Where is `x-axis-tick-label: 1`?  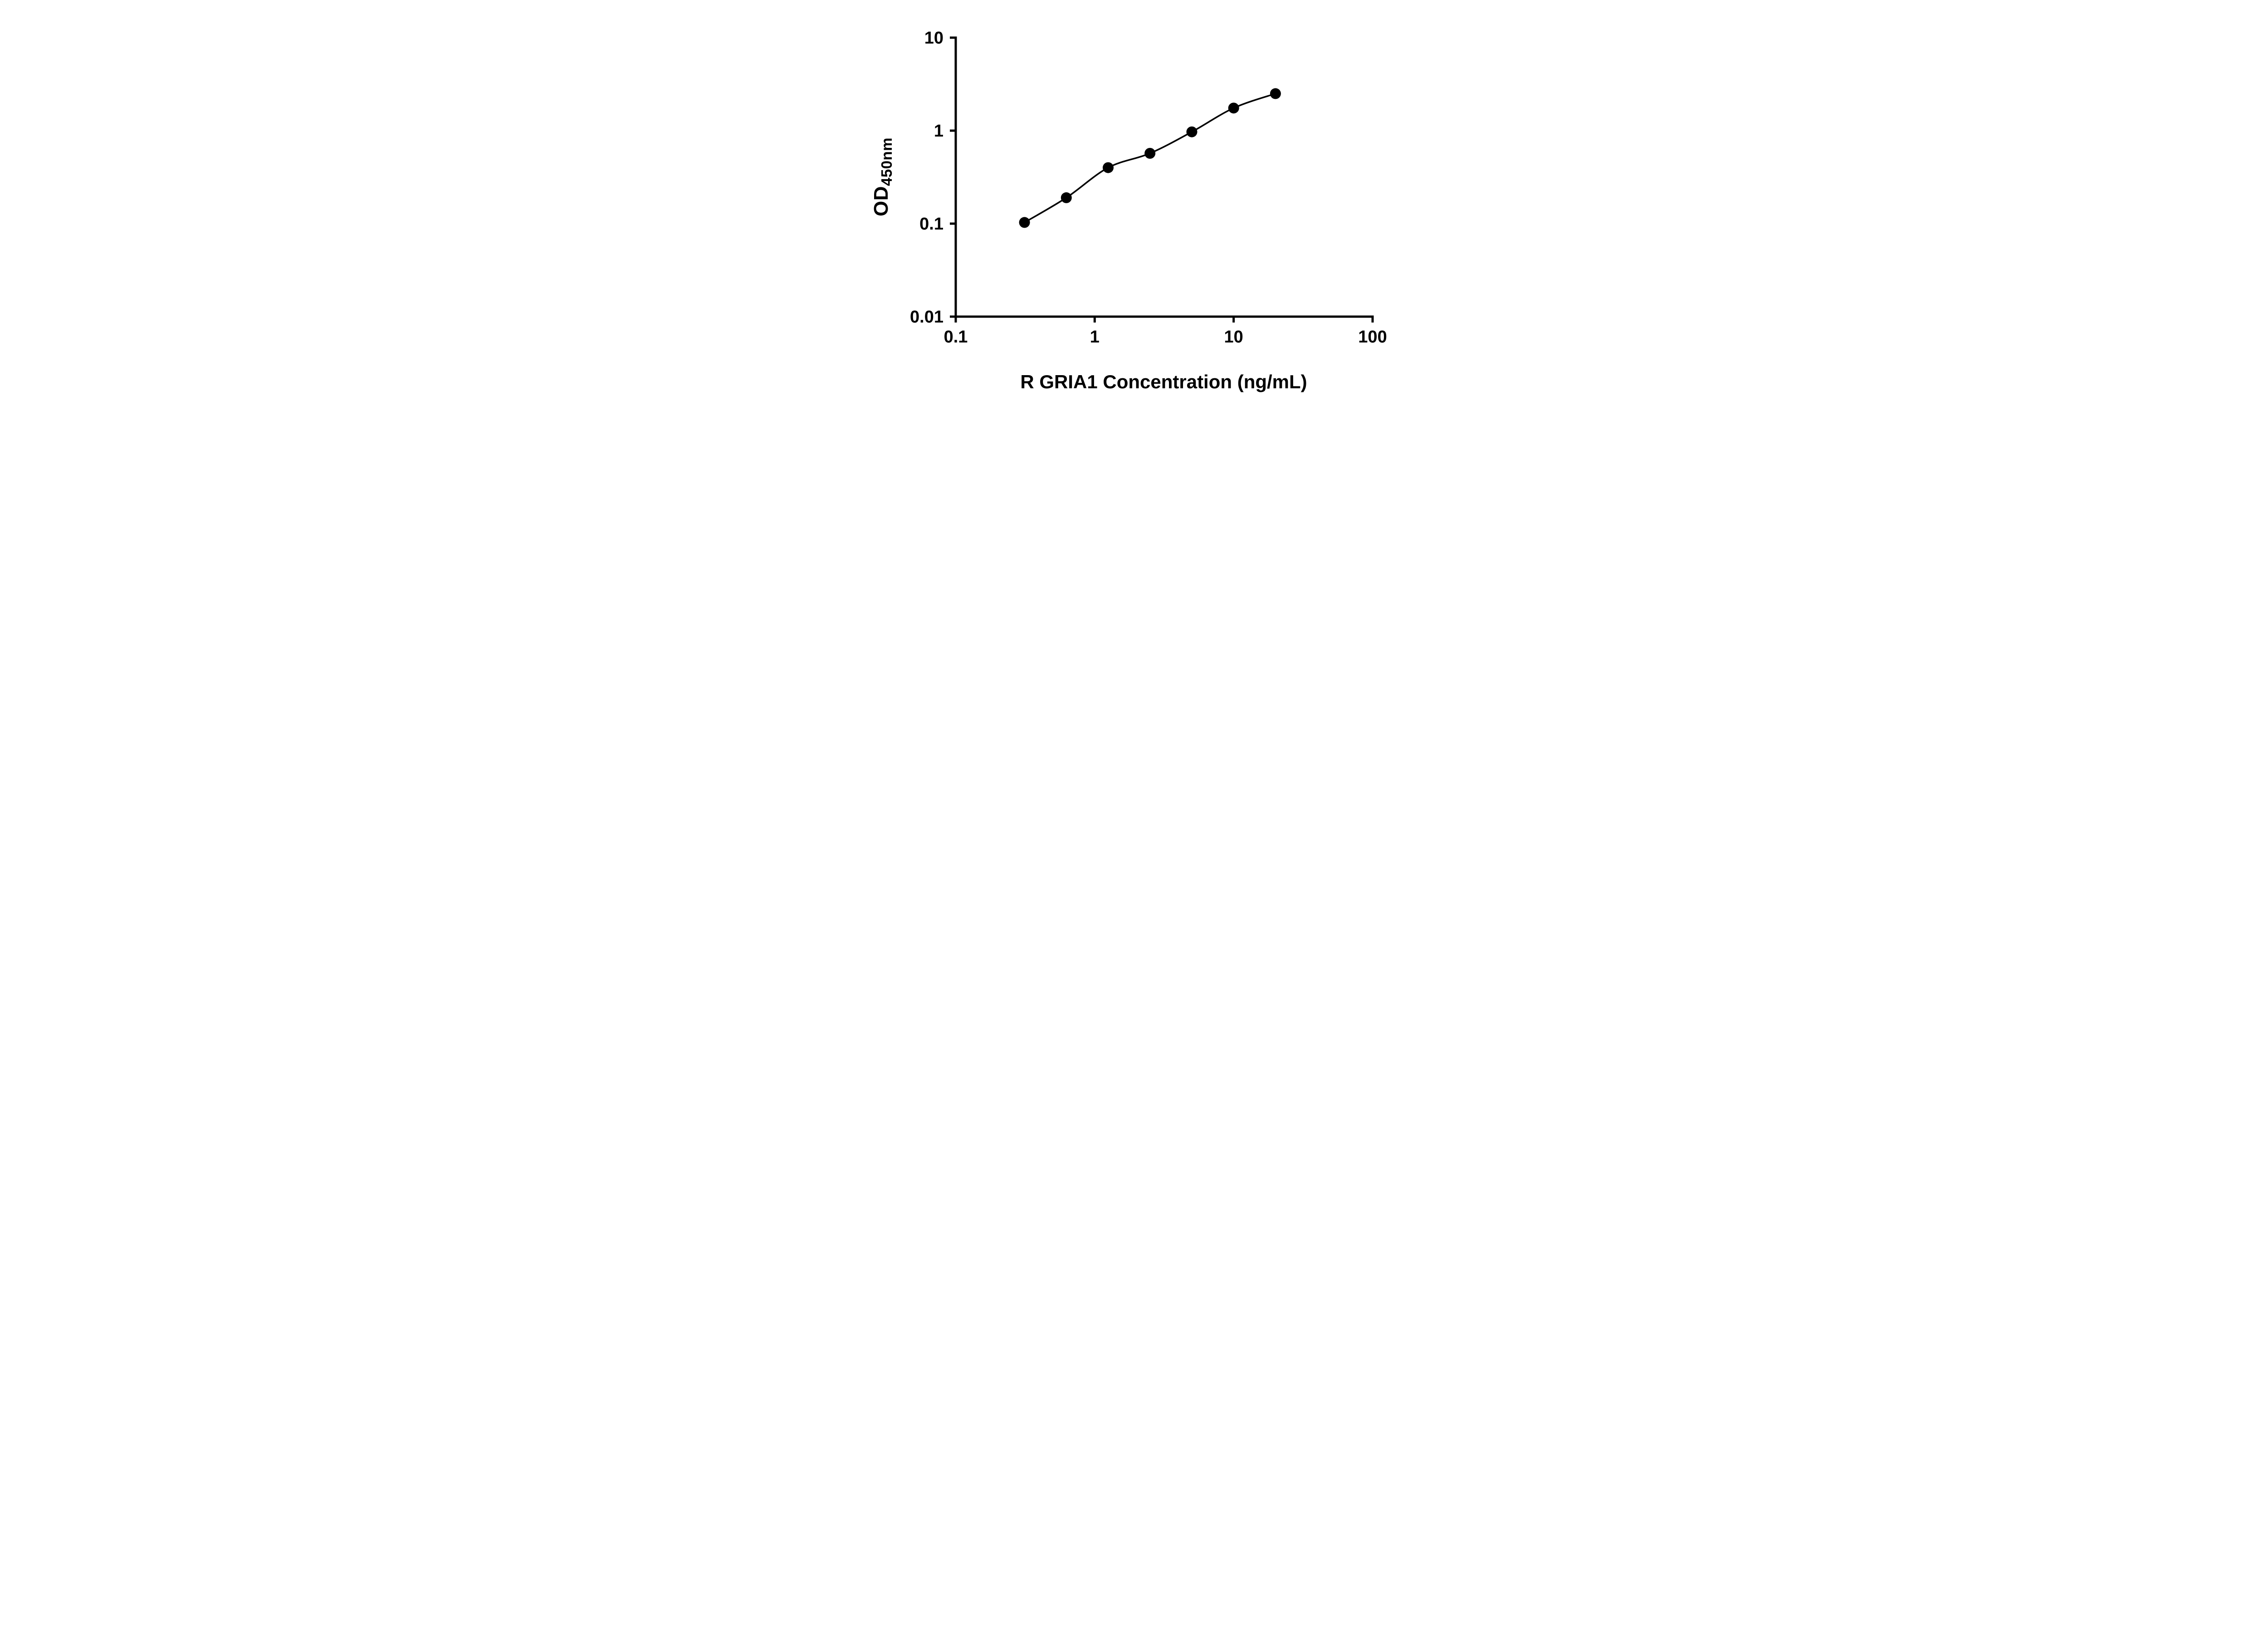
x-axis-tick-label: 1 is located at coordinates (1095, 337).